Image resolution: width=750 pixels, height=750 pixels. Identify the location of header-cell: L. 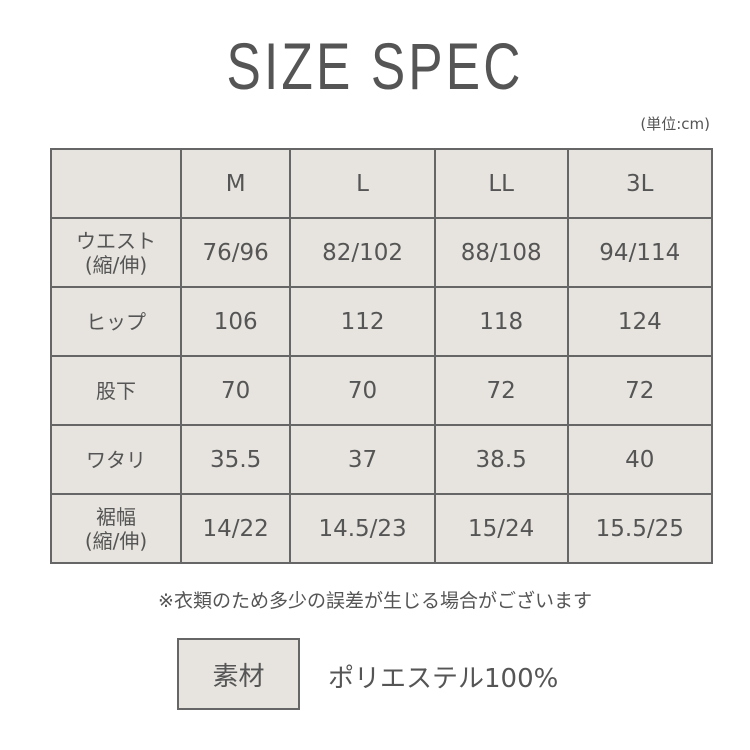
(362, 183).